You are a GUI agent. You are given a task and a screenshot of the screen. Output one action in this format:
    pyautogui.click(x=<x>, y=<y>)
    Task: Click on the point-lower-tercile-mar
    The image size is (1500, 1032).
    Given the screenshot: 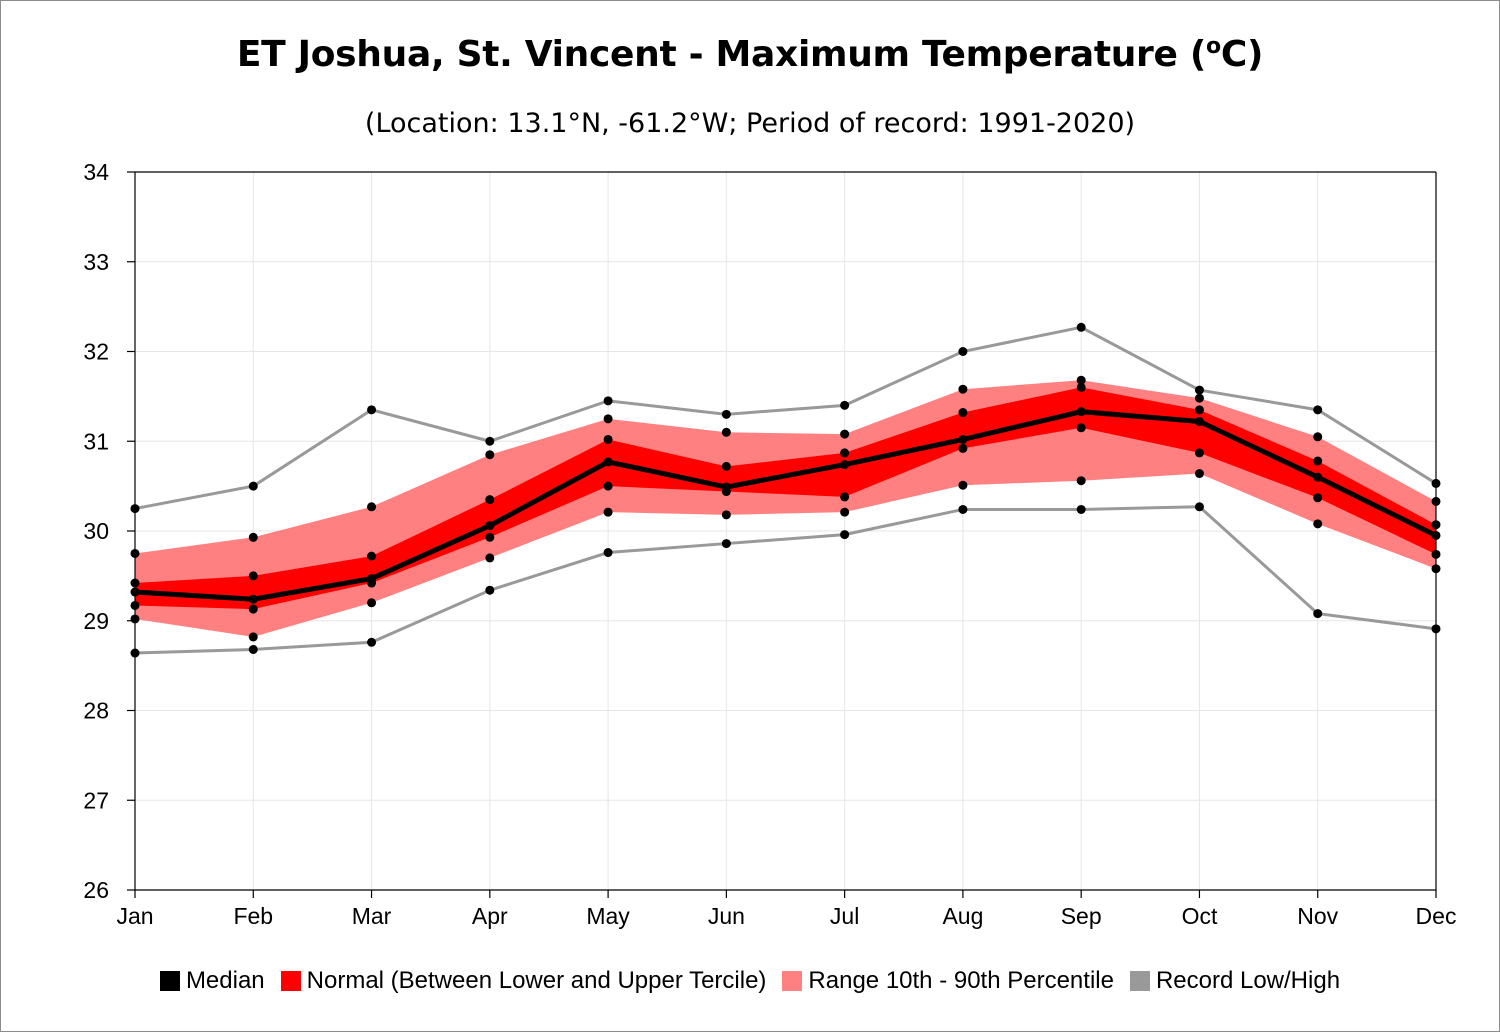 What is the action you would take?
    pyautogui.click(x=372, y=583)
    